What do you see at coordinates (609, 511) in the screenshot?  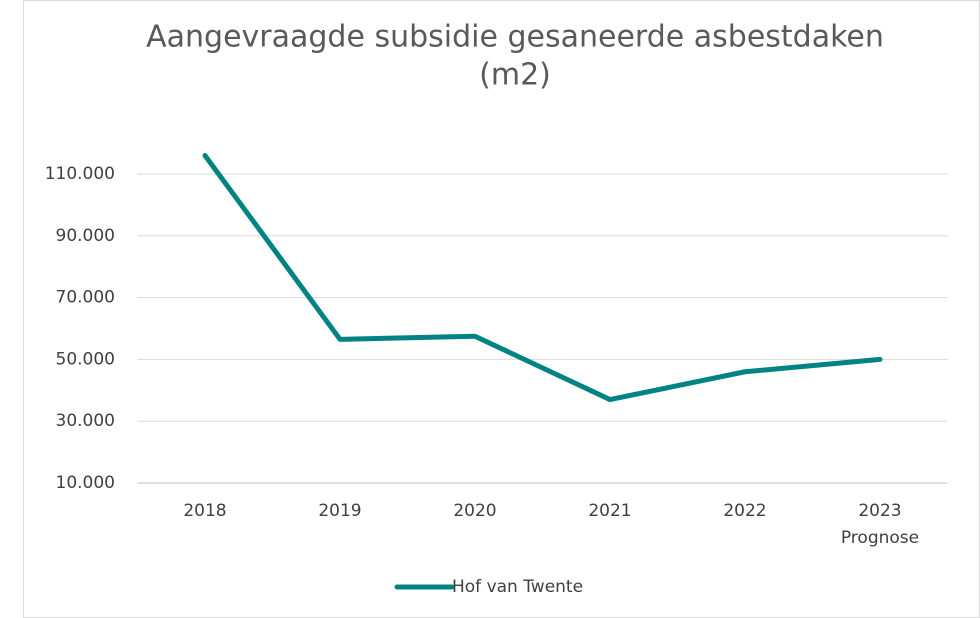 I see `x-tick-label: 2021` at bounding box center [609, 511].